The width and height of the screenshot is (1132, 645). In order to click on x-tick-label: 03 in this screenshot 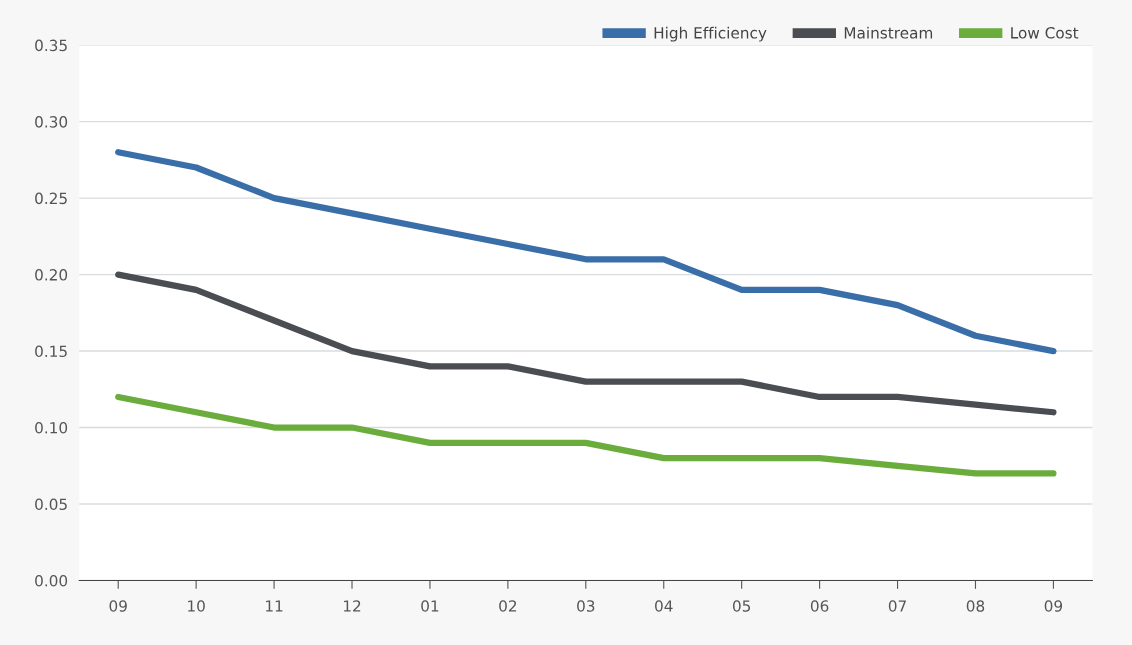, I will do `click(586, 606)`.